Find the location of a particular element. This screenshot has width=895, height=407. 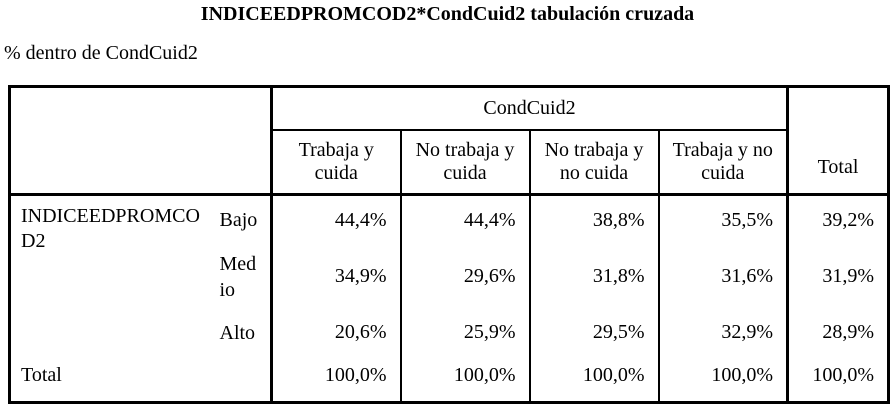

column-header-no-trabaja-y-no-cuida: No trabaja y no cuida is located at coordinates (594, 163).